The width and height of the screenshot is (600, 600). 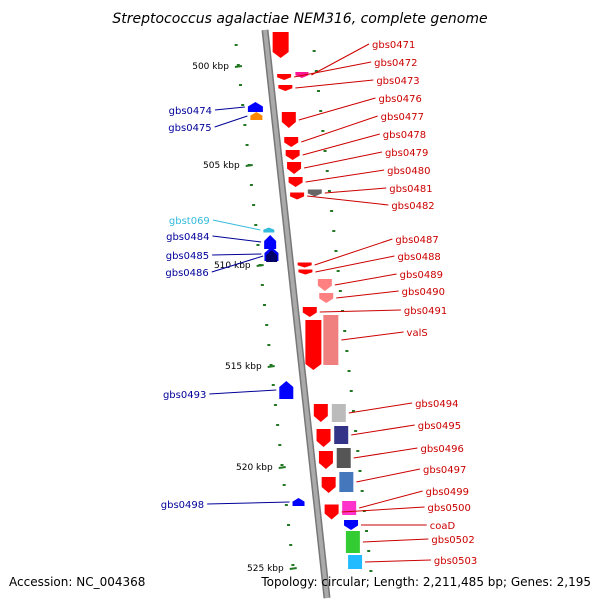 What do you see at coordinates (294, 168) in the screenshot?
I see `gene-feature-gbs0479` at bounding box center [294, 168].